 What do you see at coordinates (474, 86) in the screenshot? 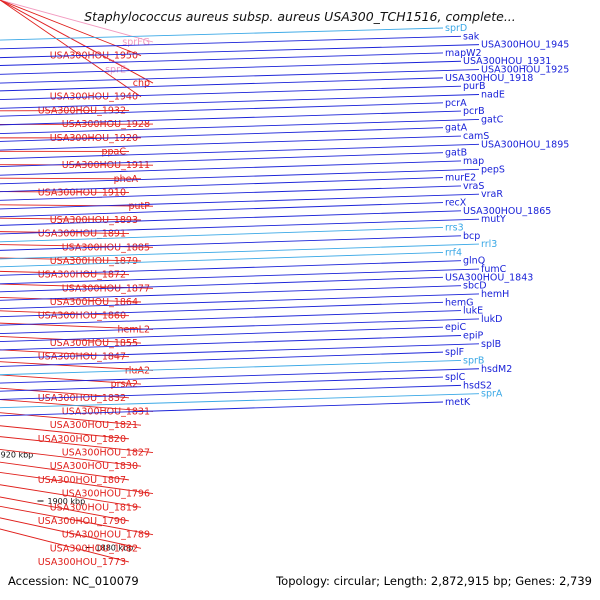
I see `right-gene-label: purB` at bounding box center [474, 86].